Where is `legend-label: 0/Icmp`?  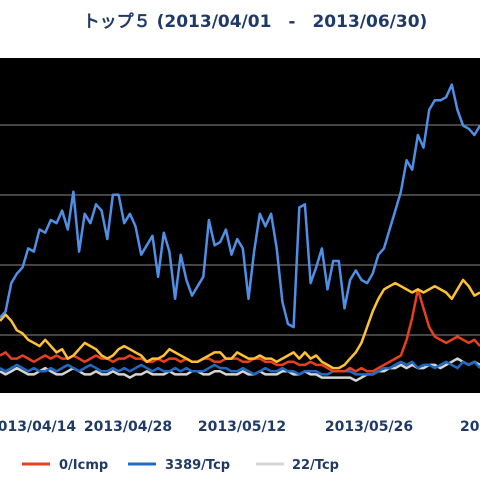 legend-label: 0/Icmp is located at coordinates (83, 465).